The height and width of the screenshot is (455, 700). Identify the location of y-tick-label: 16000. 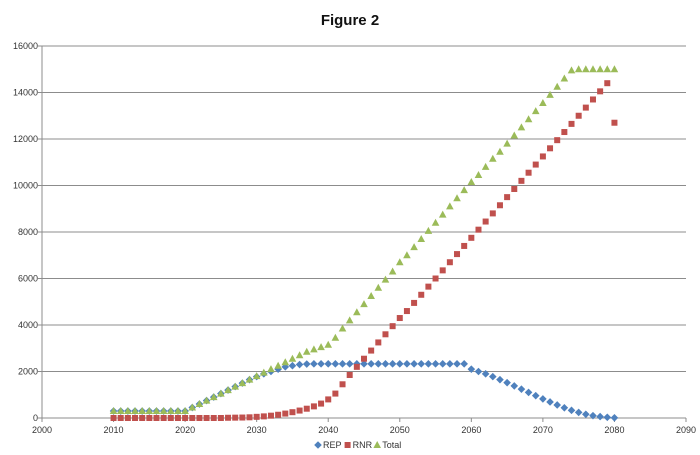
(25, 46).